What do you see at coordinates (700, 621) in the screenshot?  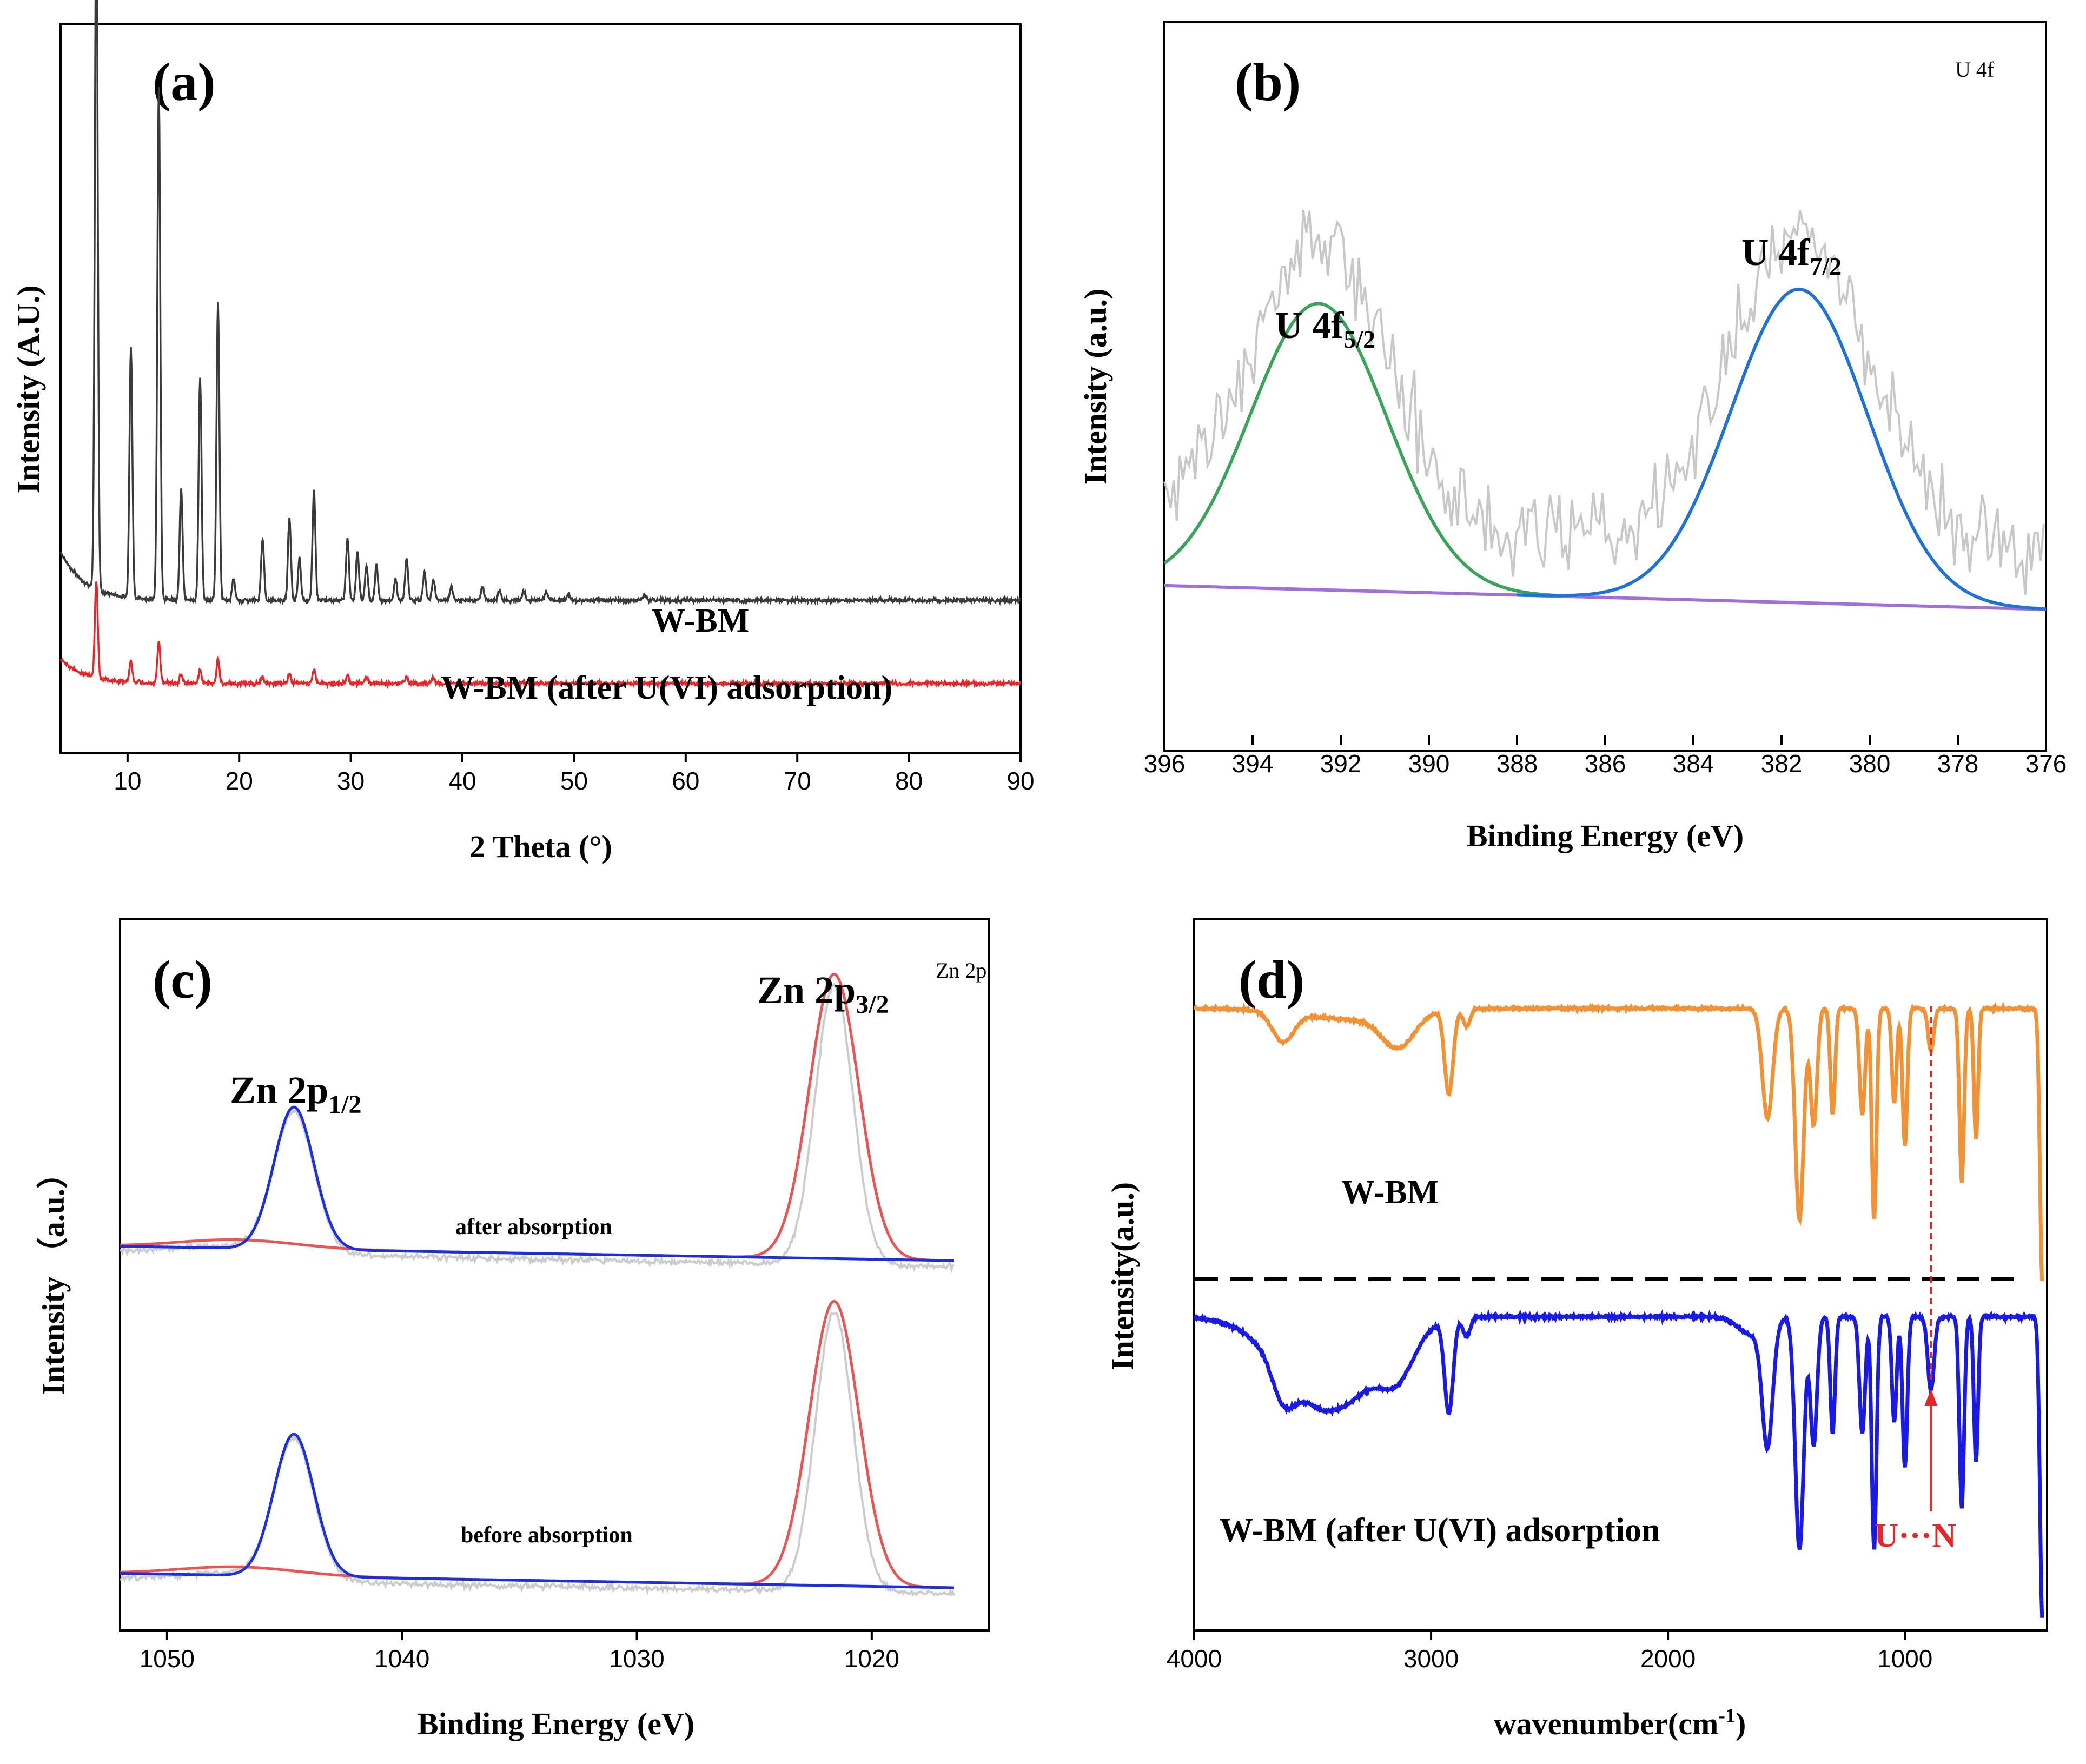 I see `panel-a-series-label-w-bm: W-BM` at bounding box center [700, 621].